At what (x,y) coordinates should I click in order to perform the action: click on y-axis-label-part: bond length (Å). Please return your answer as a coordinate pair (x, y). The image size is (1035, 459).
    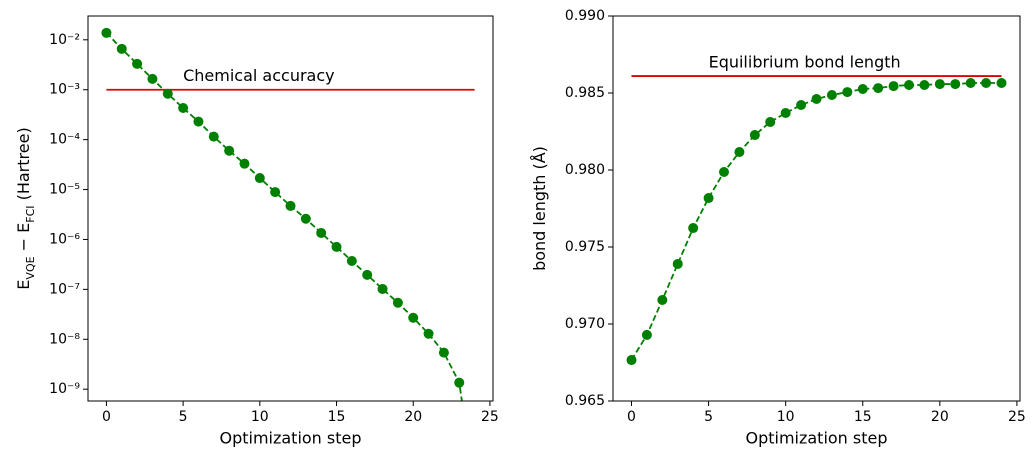
    Looking at the image, I should click on (539, 208).